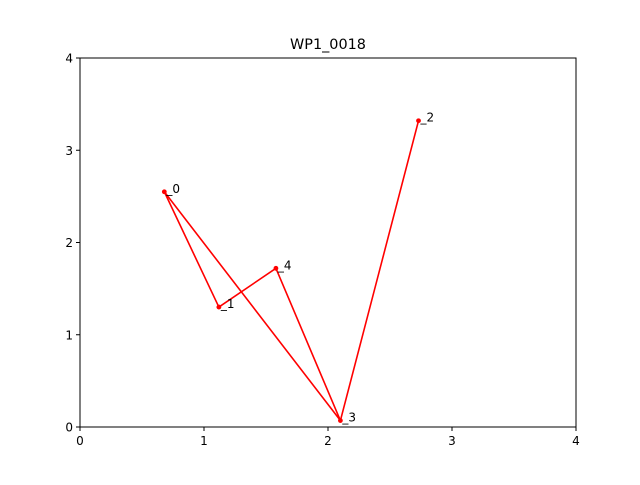  I want to click on y-tick-label: 1, so click(69, 335).